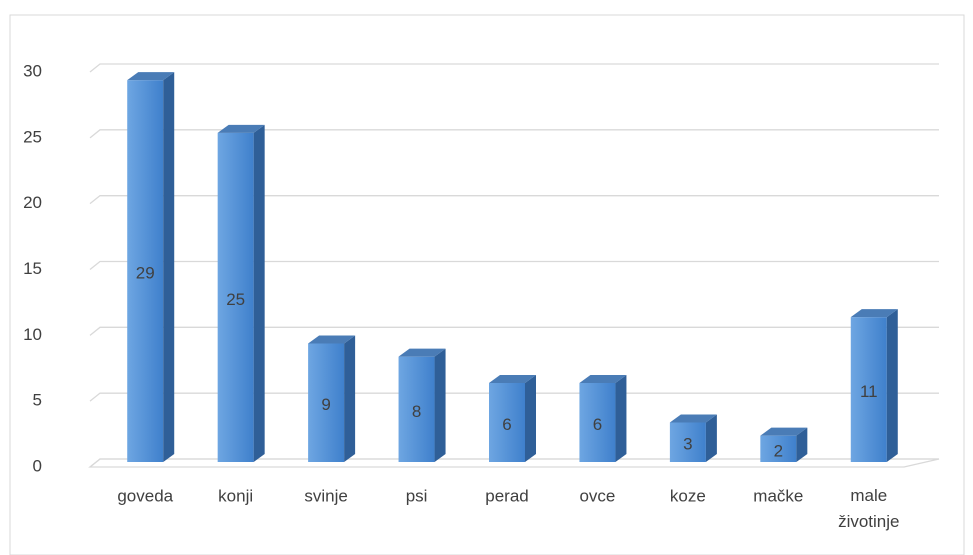 The height and width of the screenshot is (555, 973). I want to click on x-tick-label: ovce, so click(597, 495).